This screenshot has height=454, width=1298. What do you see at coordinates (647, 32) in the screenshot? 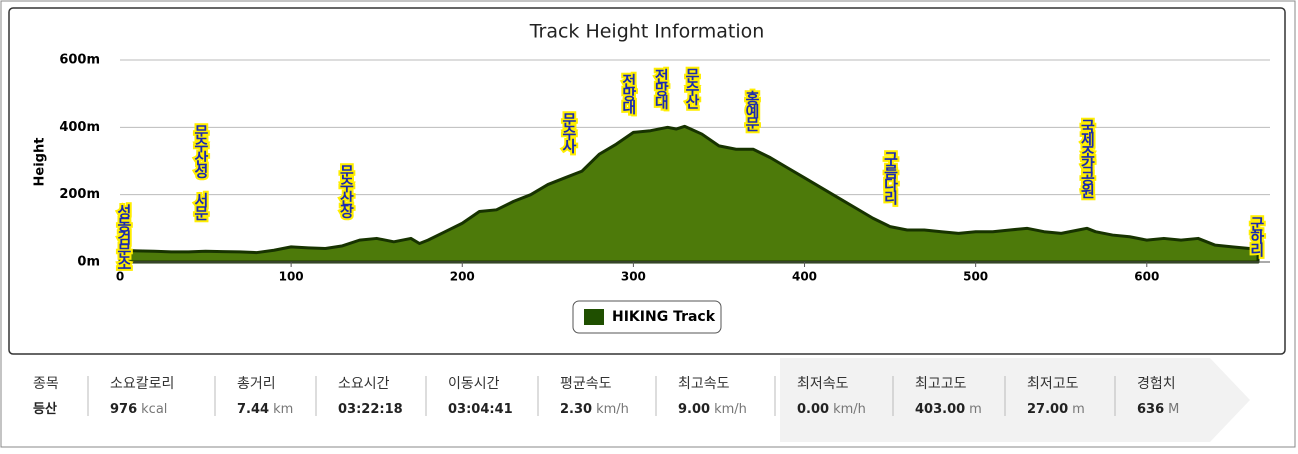
I see `chart-title: Track Height Information` at bounding box center [647, 32].